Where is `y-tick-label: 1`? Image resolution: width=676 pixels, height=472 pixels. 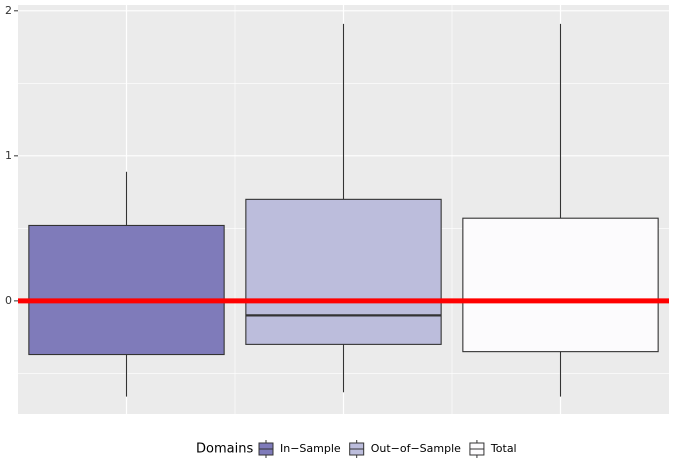 y-tick-label: 1 is located at coordinates (8, 155).